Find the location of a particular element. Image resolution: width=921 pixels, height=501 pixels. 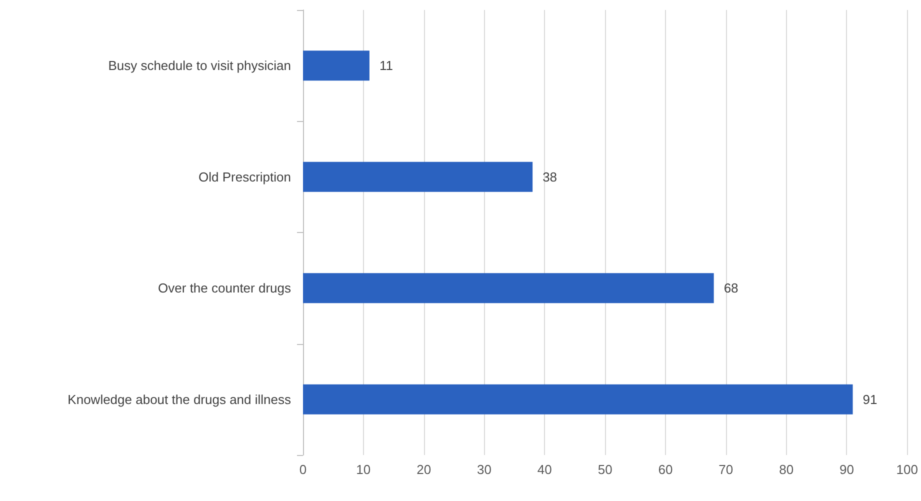

x-tick-label: 40 is located at coordinates (544, 469).